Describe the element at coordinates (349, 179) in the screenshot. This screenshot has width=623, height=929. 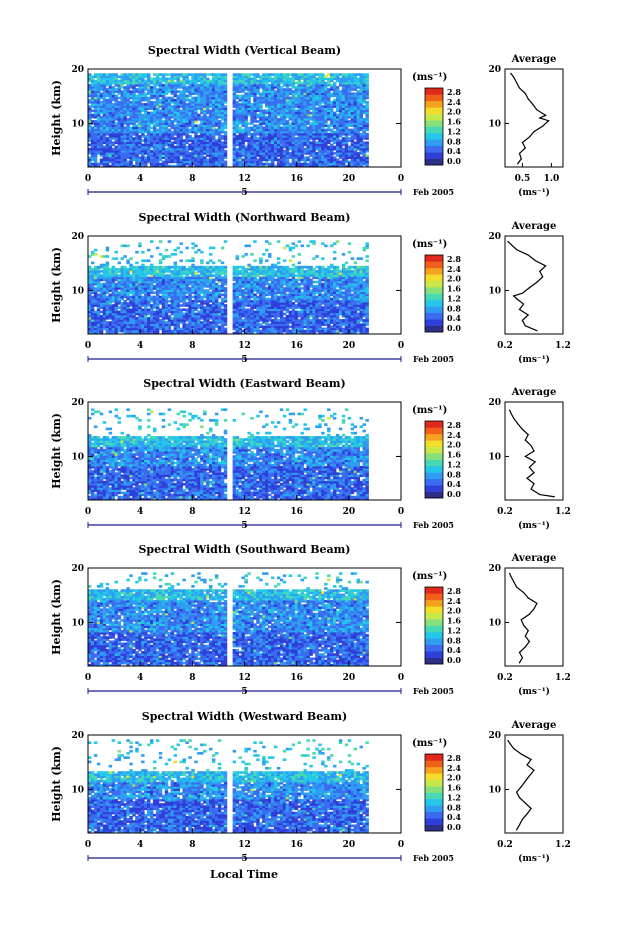
I see `x-tick-label: 20` at that location.